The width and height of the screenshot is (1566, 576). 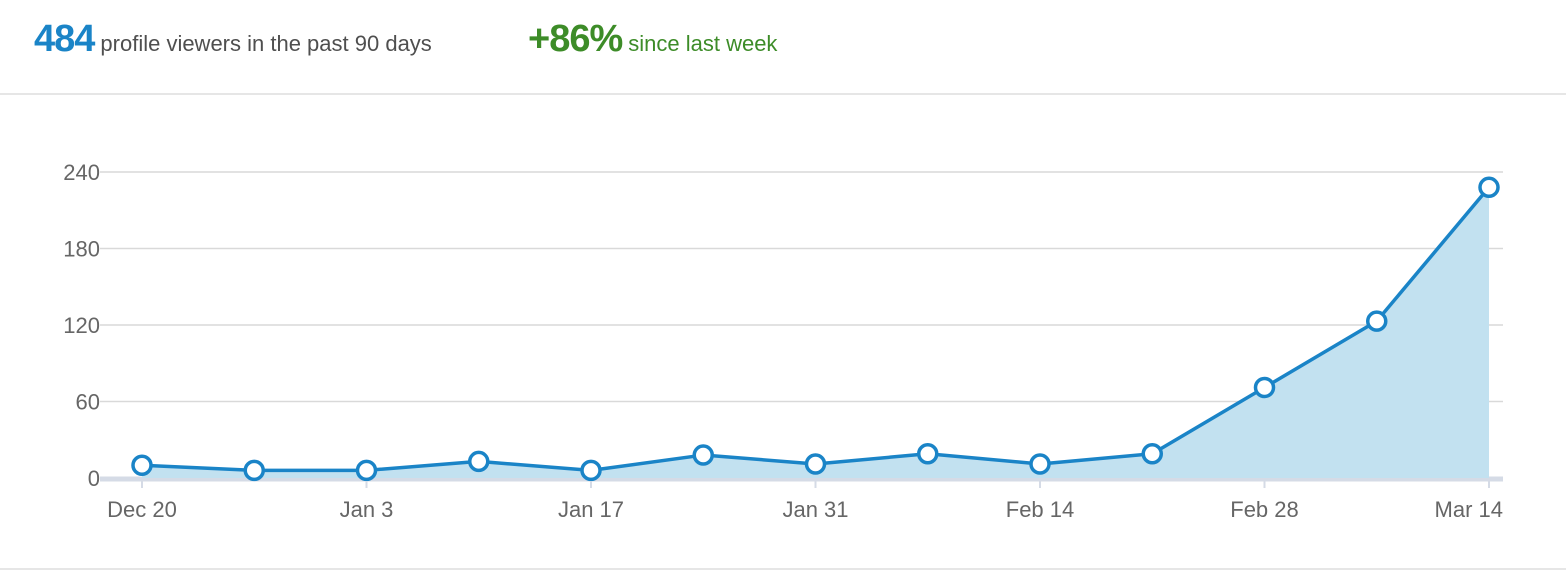 I want to click on y-tick-label: 60, so click(x=88, y=402).